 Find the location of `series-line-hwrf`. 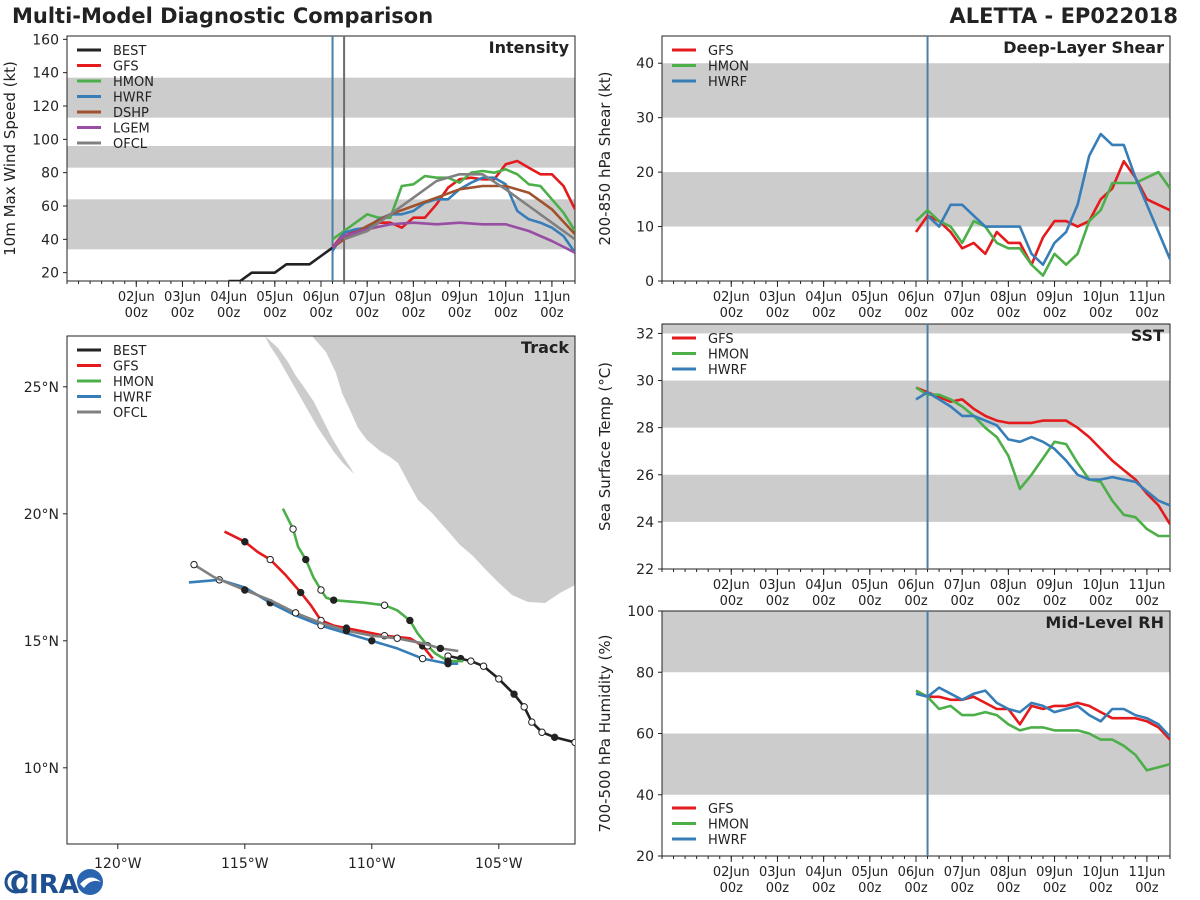

series-line-hwrf is located at coordinates (1048, 199).